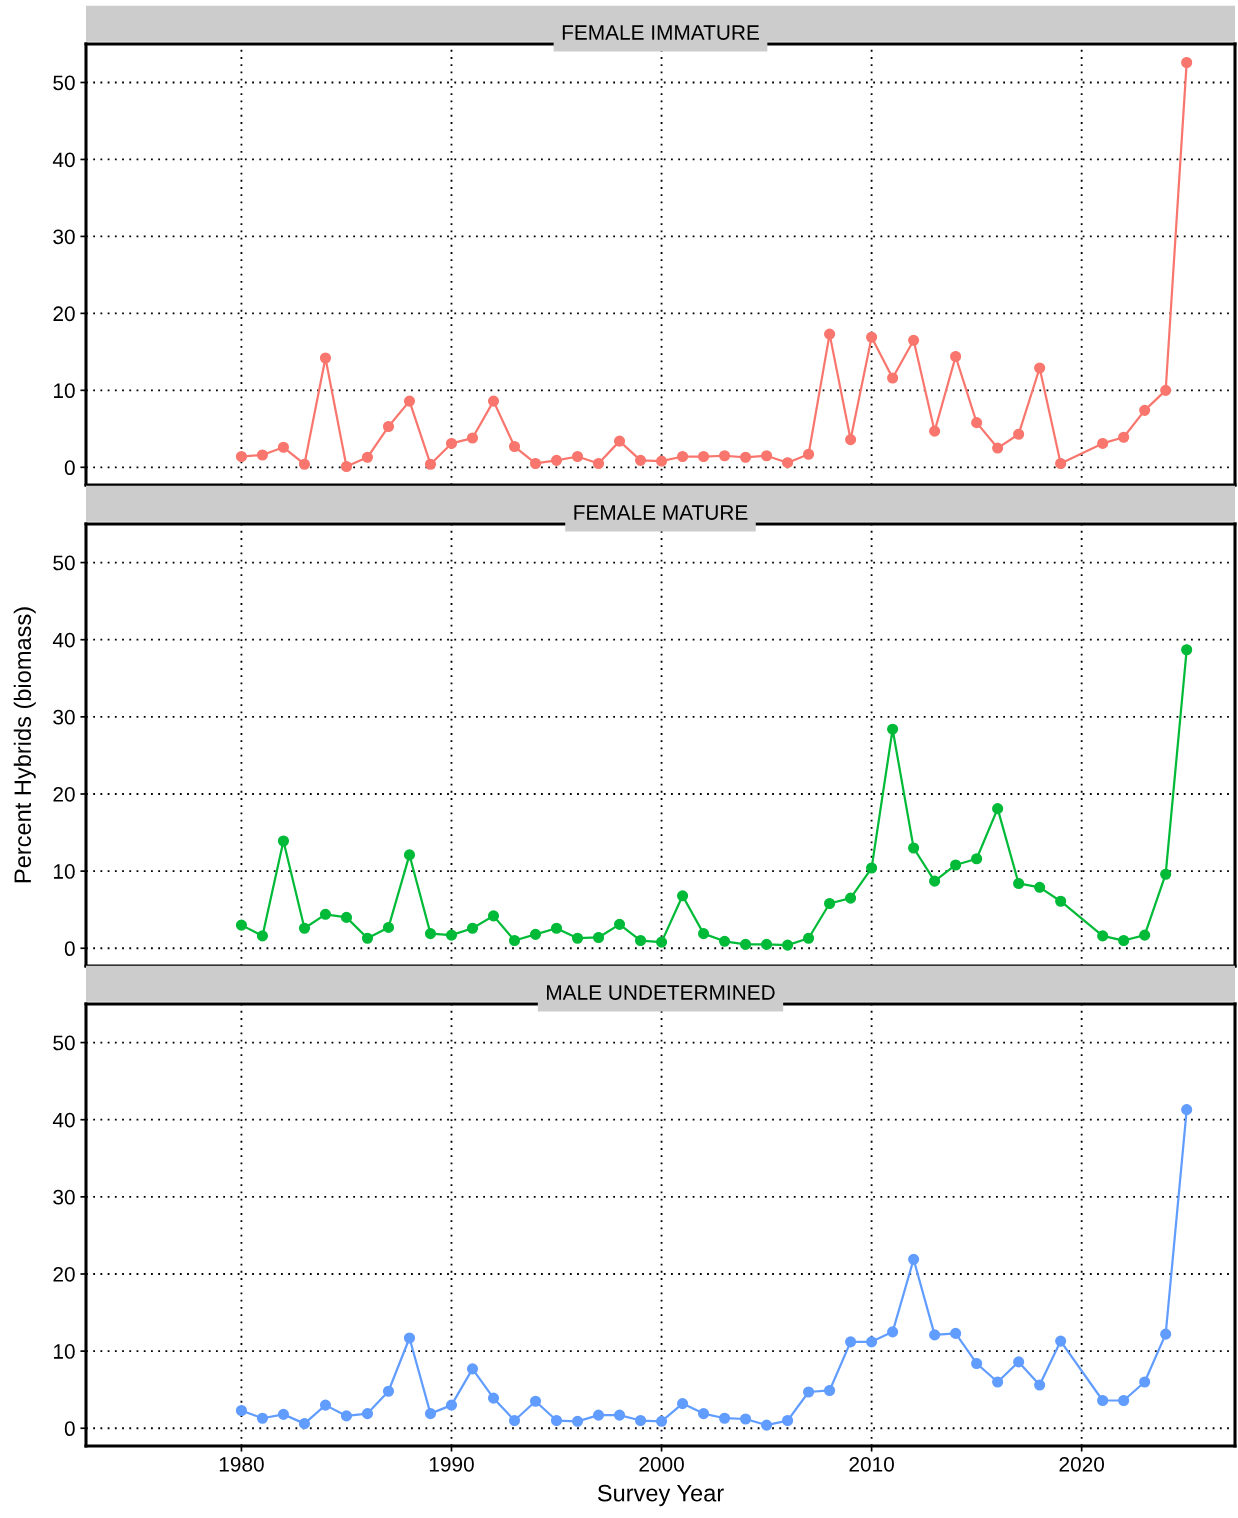 This screenshot has height=1518, width=1238. Describe the element at coordinates (24, 745) in the screenshot. I see `y-axis-title: Percent Hybrids (biomass)` at that location.